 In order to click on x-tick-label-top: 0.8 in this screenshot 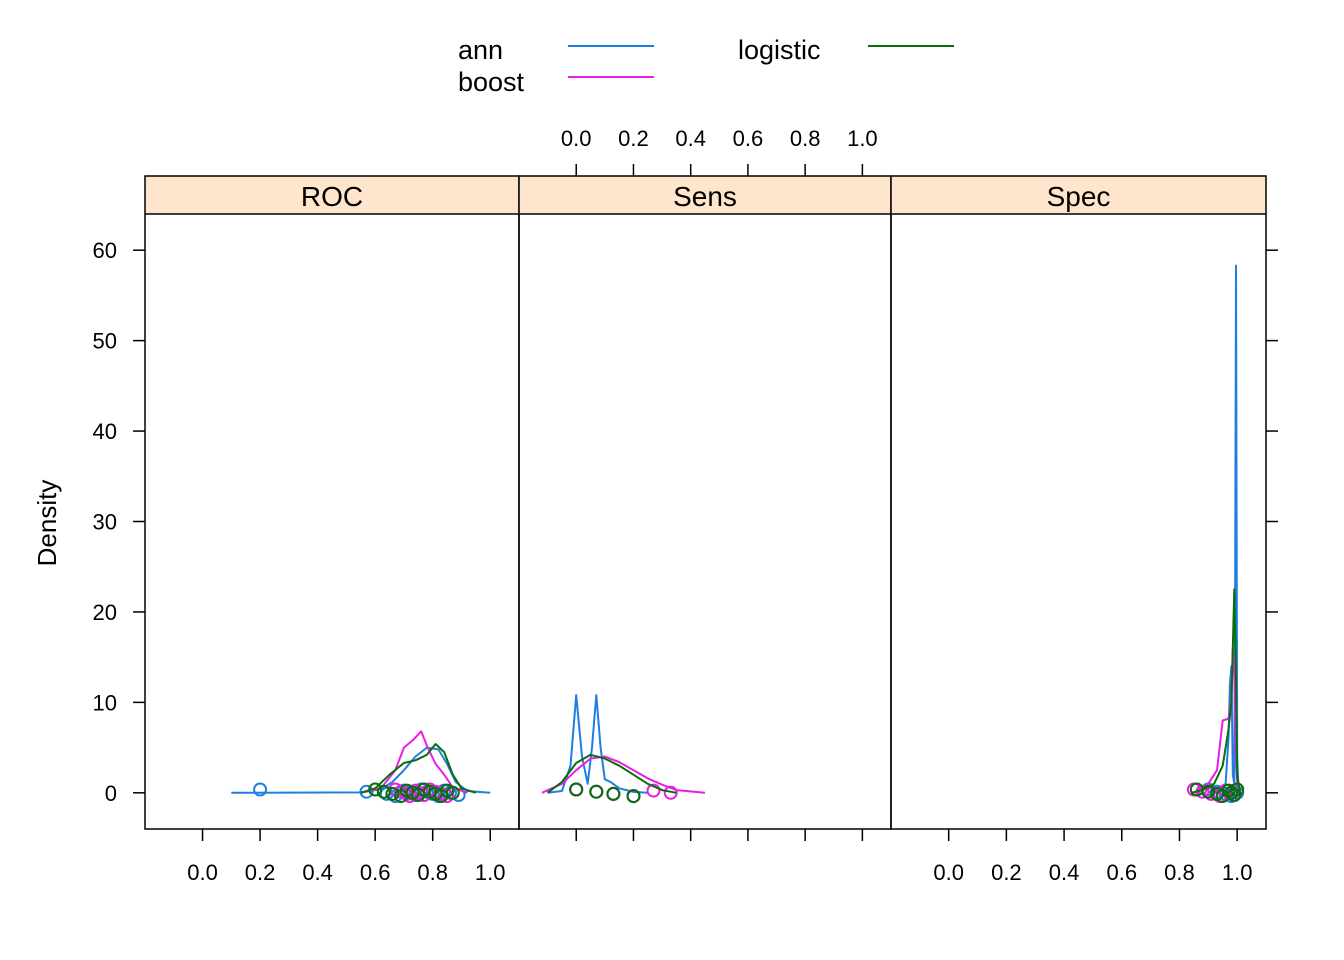, I will do `click(805, 138)`.